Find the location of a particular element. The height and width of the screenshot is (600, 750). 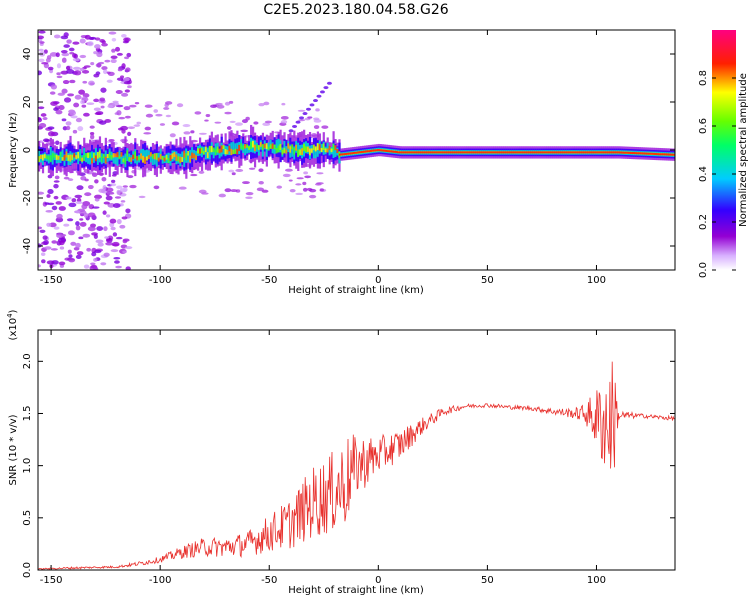

snr-y-tick-label: 0.5 is located at coordinates (27, 518).